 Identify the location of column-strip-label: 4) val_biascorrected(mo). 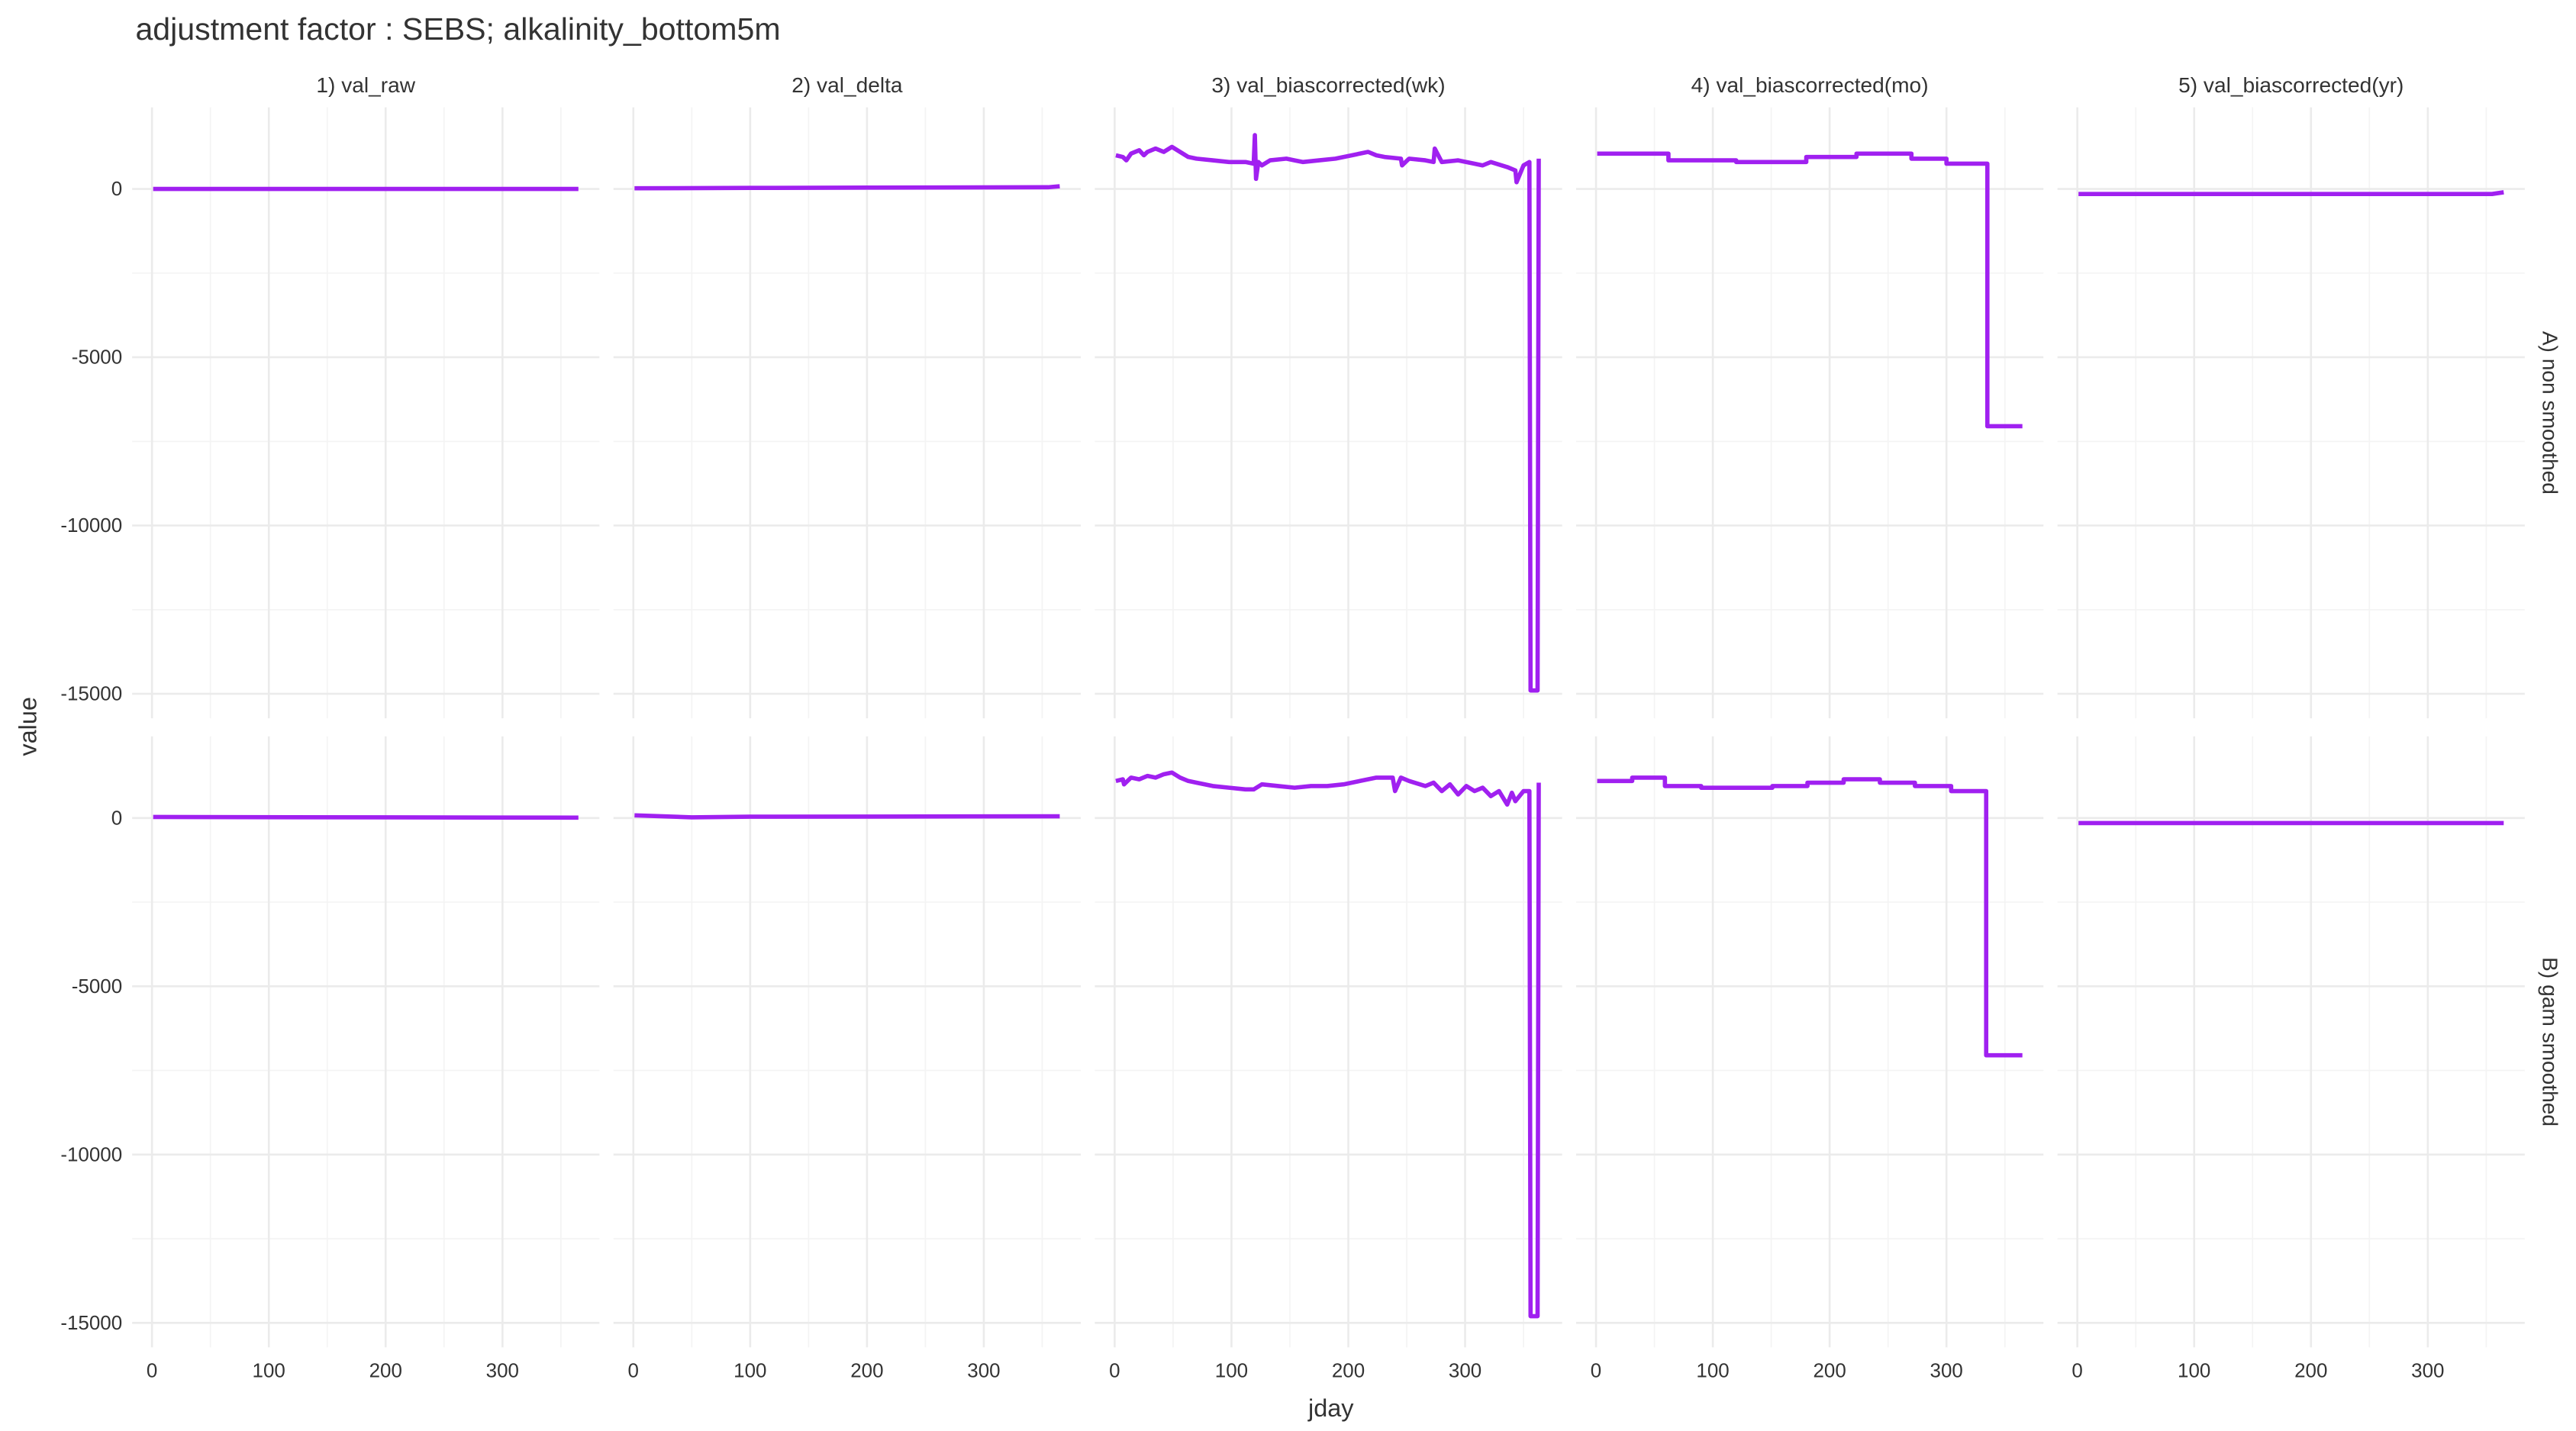
(1810, 85).